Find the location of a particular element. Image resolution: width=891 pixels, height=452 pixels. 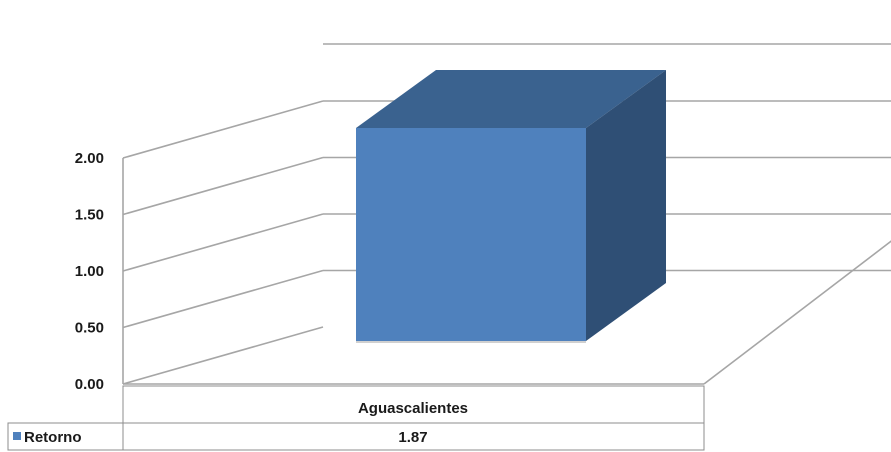

y-tick-label: 0.00 is located at coordinates (89, 384).